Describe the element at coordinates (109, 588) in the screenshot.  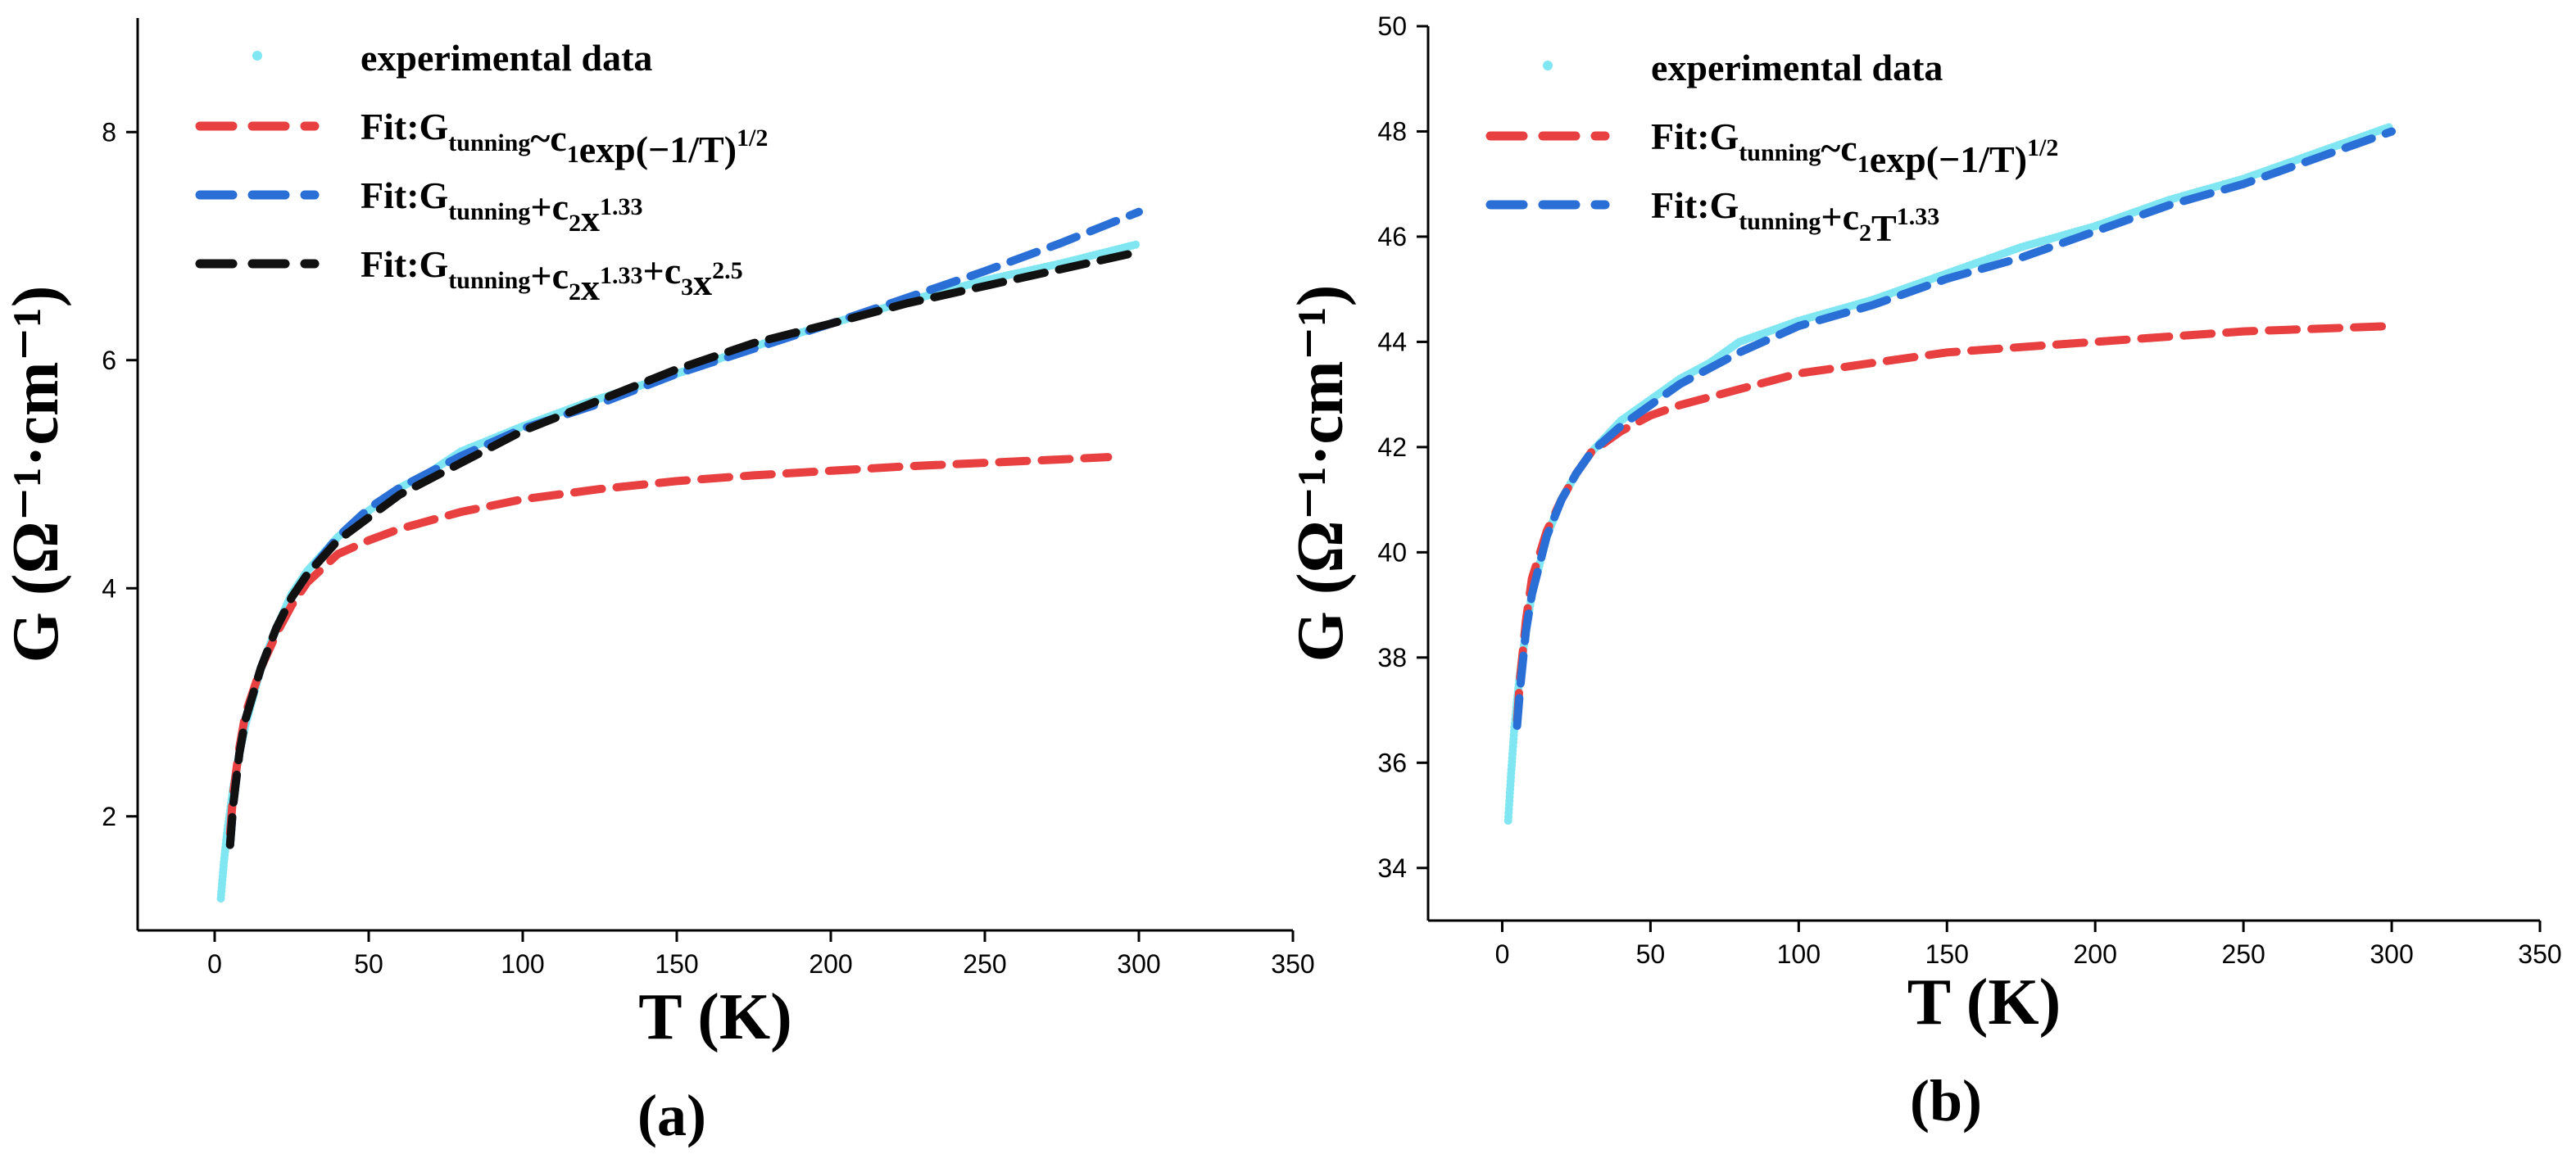
I see `y-tick-label: 4` at that location.